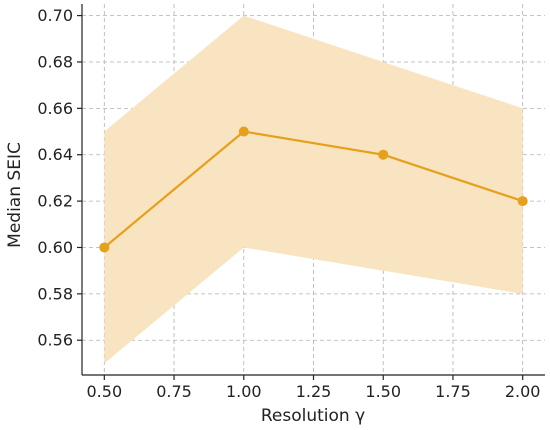 This screenshot has height=430, width=550. I want to click on y-tick-label: 0.62, so click(55, 201).